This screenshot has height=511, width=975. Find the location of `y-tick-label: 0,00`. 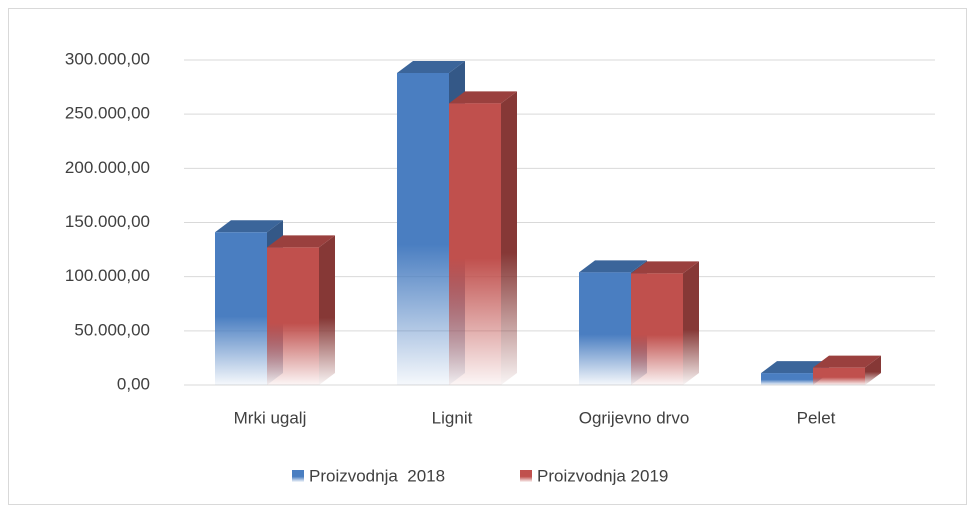

y-tick-label: 0,00 is located at coordinates (133, 383).